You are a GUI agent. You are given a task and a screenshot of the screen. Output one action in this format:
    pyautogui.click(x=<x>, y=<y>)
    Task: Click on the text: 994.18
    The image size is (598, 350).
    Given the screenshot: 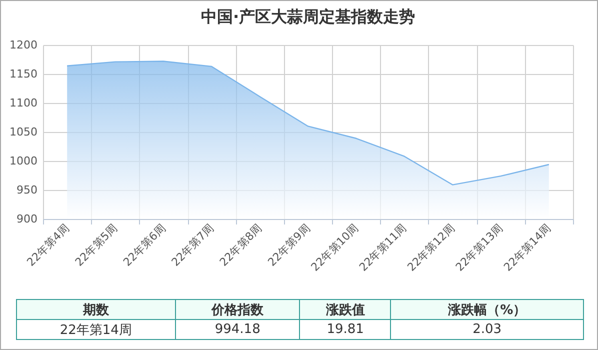 What is the action you would take?
    pyautogui.click(x=237, y=330)
    